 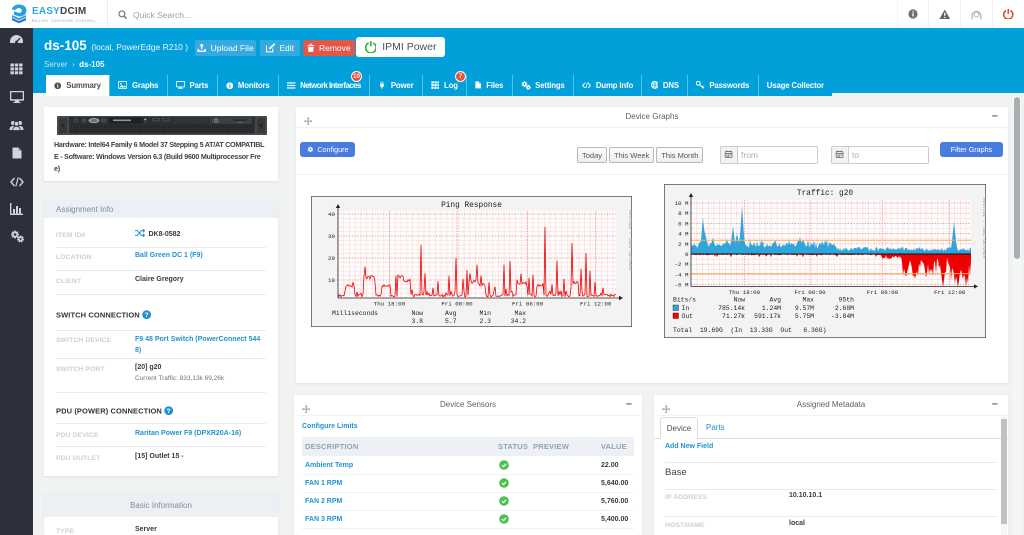 I want to click on svg-text: 40, so click(x=331, y=214).